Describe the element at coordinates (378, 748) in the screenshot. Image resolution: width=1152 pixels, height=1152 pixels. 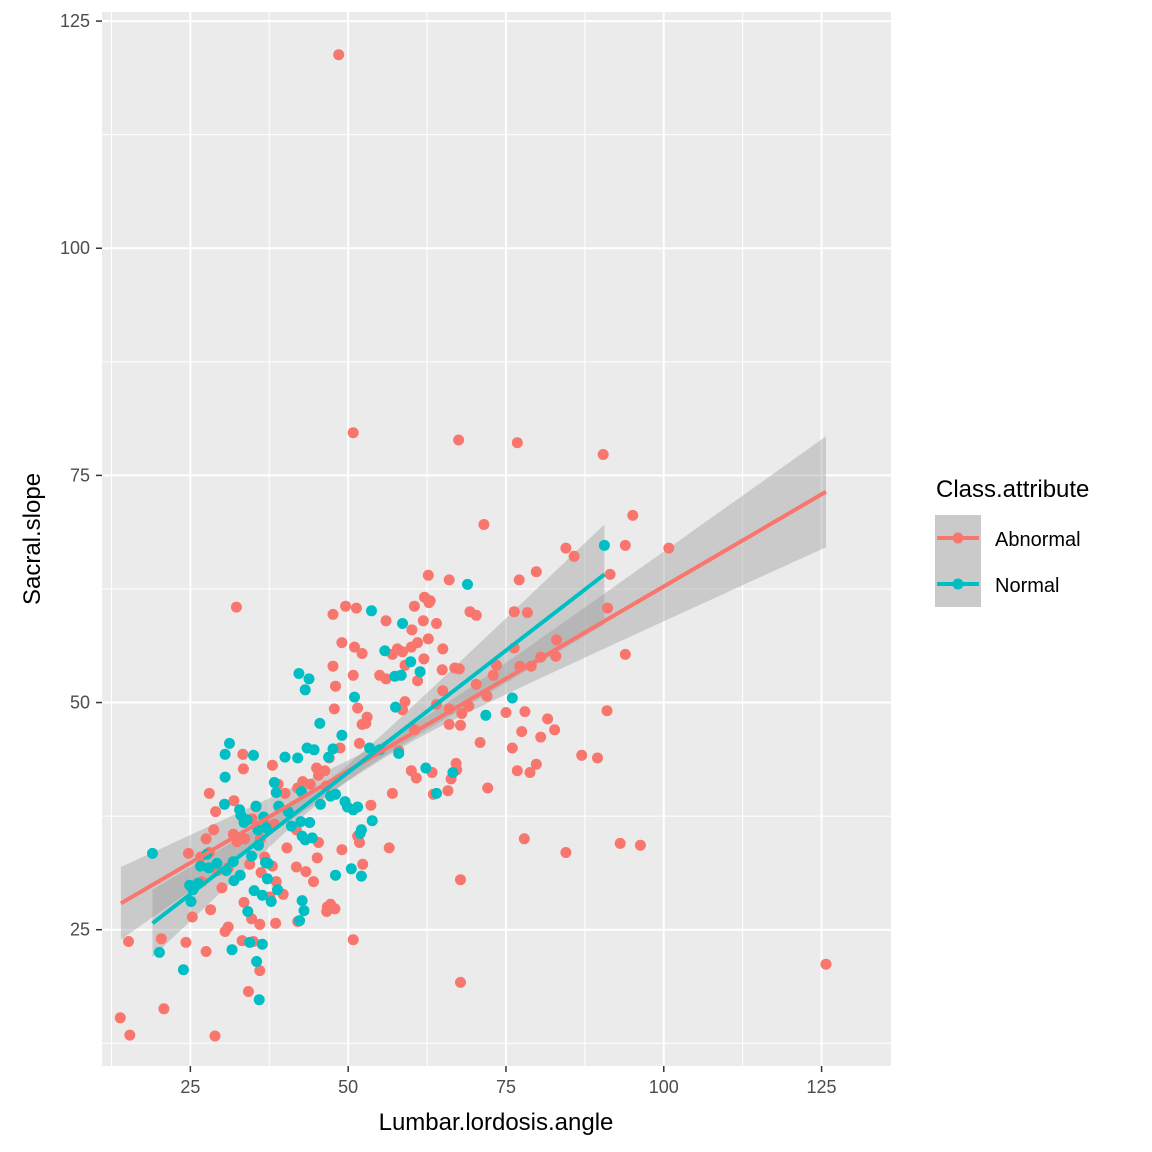
I see `trend-line-normal` at that location.